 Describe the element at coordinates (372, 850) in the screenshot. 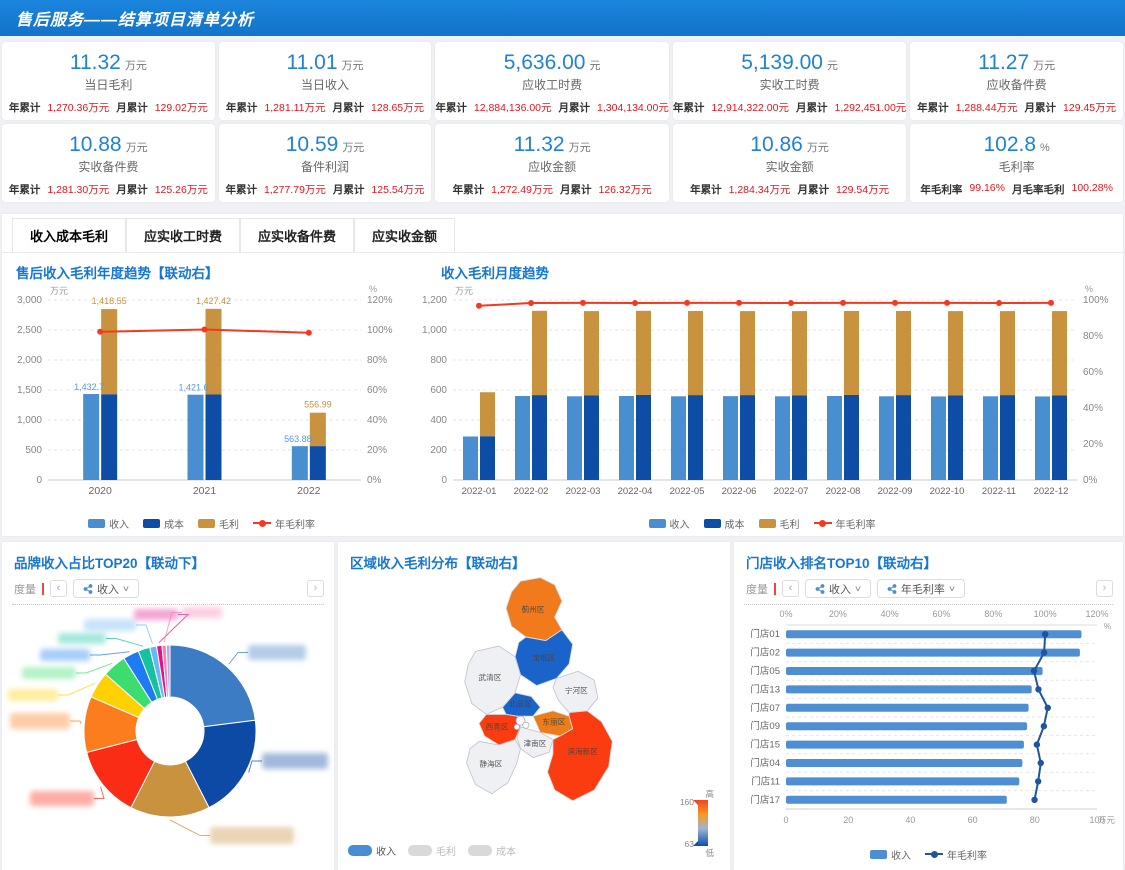

I see `map-legend-item-收入: 收入` at that location.